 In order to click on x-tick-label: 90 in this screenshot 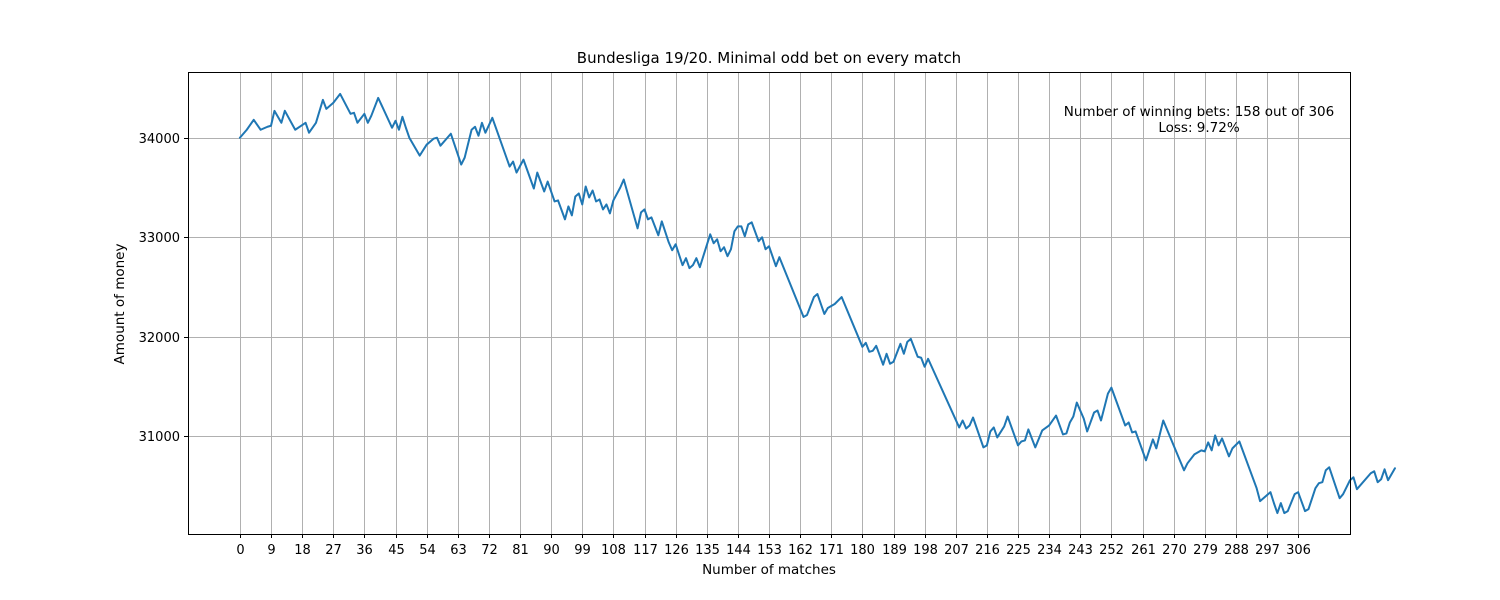, I will do `click(551, 550)`.